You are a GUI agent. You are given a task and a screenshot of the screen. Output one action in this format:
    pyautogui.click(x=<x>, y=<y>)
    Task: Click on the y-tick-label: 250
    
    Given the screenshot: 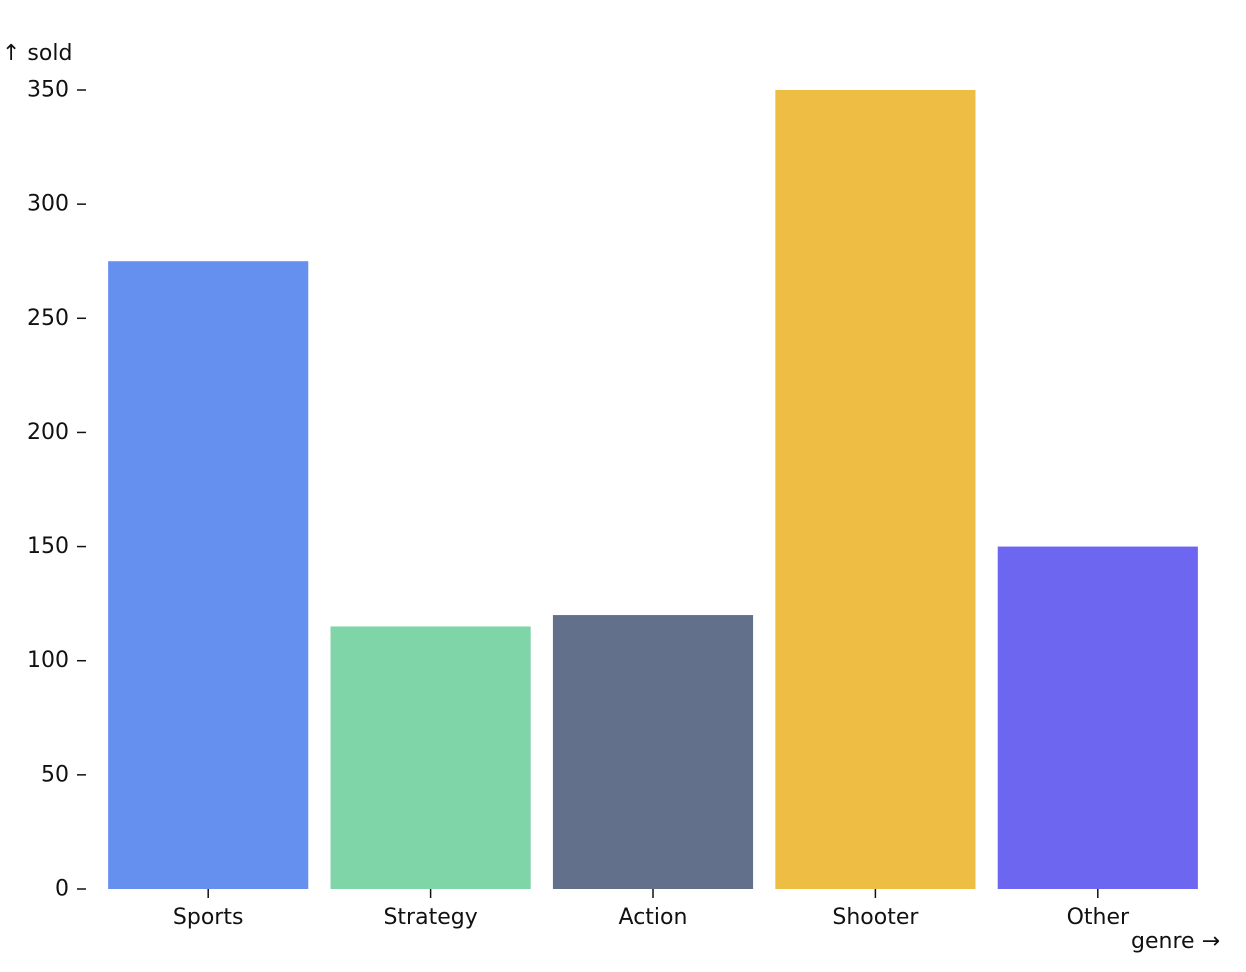 What is the action you would take?
    pyautogui.click(x=48, y=318)
    